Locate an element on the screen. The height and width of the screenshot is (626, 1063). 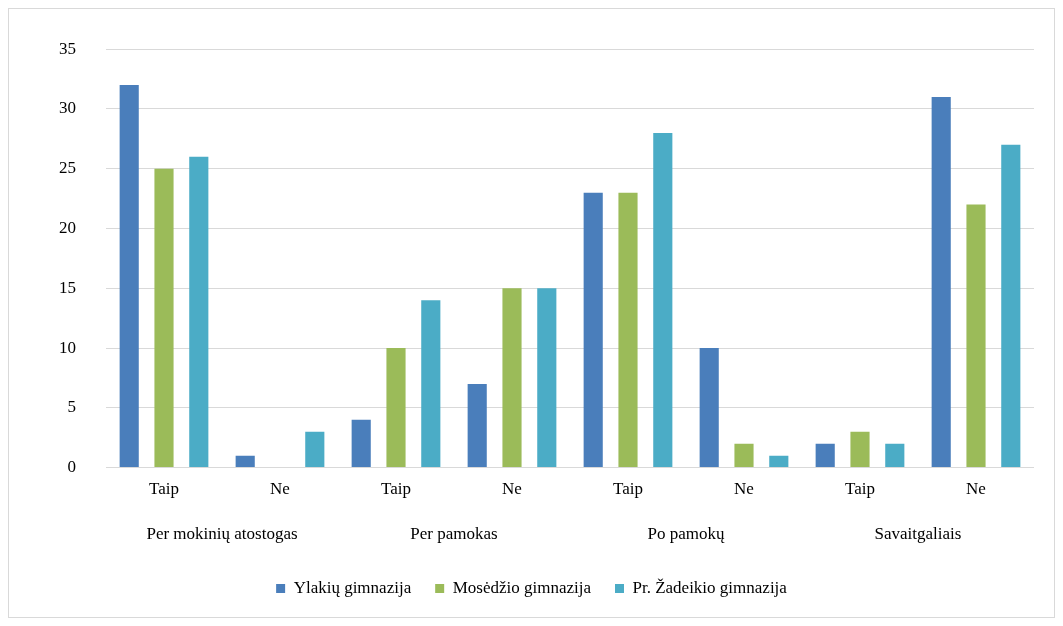
y-tick-label: 20 is located at coordinates (67, 227).